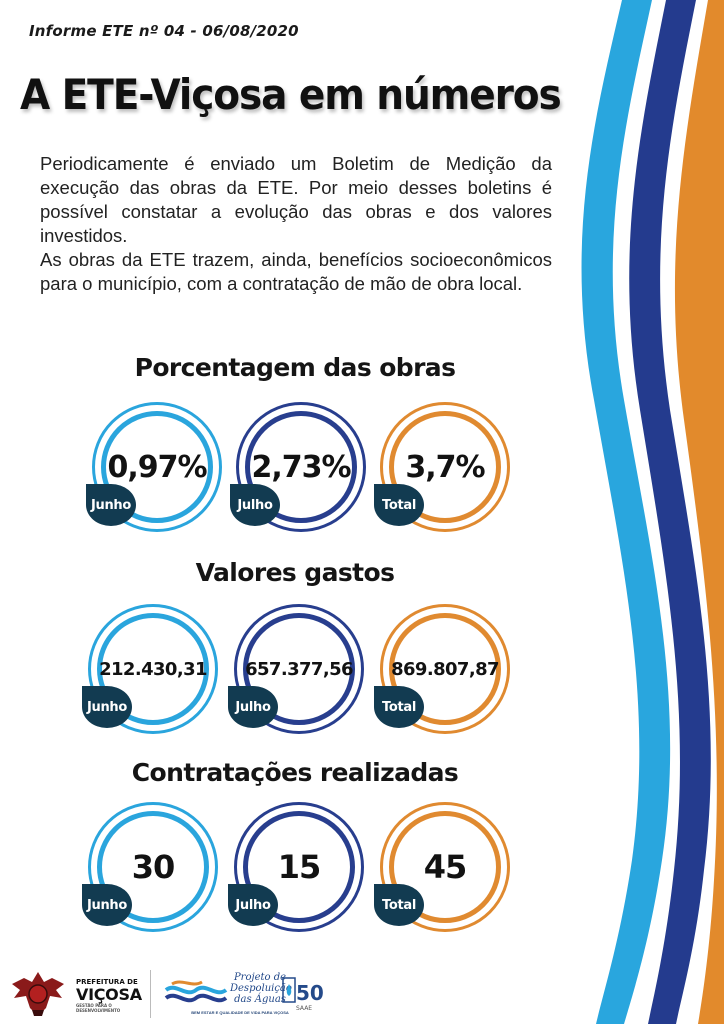  What do you see at coordinates (699, 512) in the screenshot?
I see `wave-stripe-orange` at bounding box center [699, 512].